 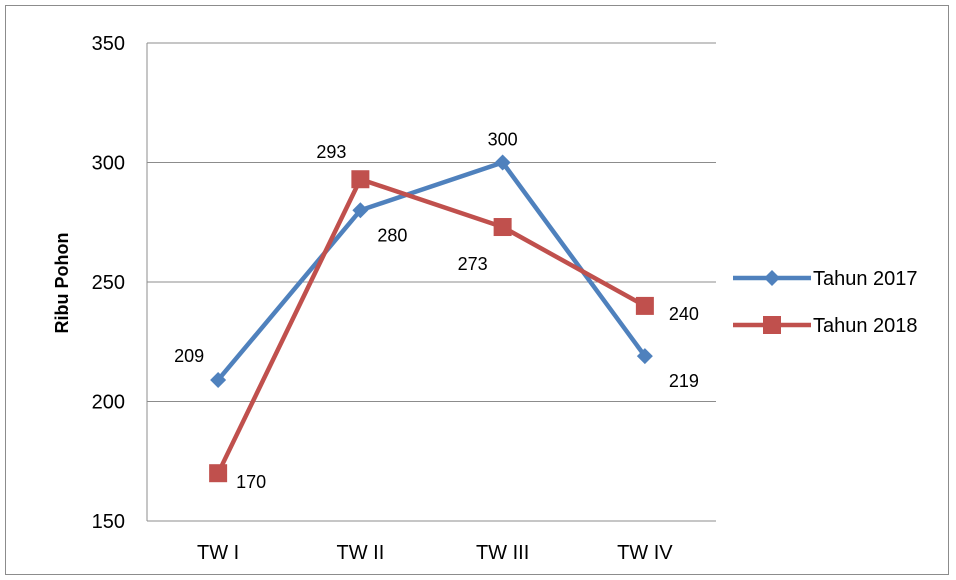 What do you see at coordinates (684, 381) in the screenshot?
I see `data-label: 219` at bounding box center [684, 381].